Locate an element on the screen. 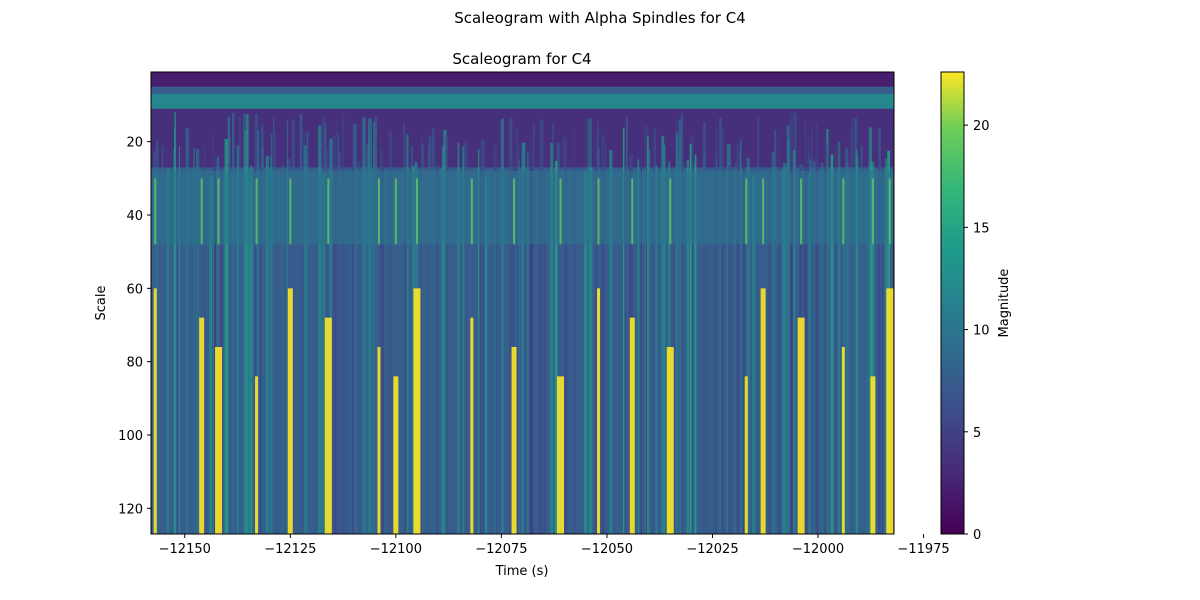 The width and height of the screenshot is (1200, 600). x-tick-label: −12025 is located at coordinates (712, 549).